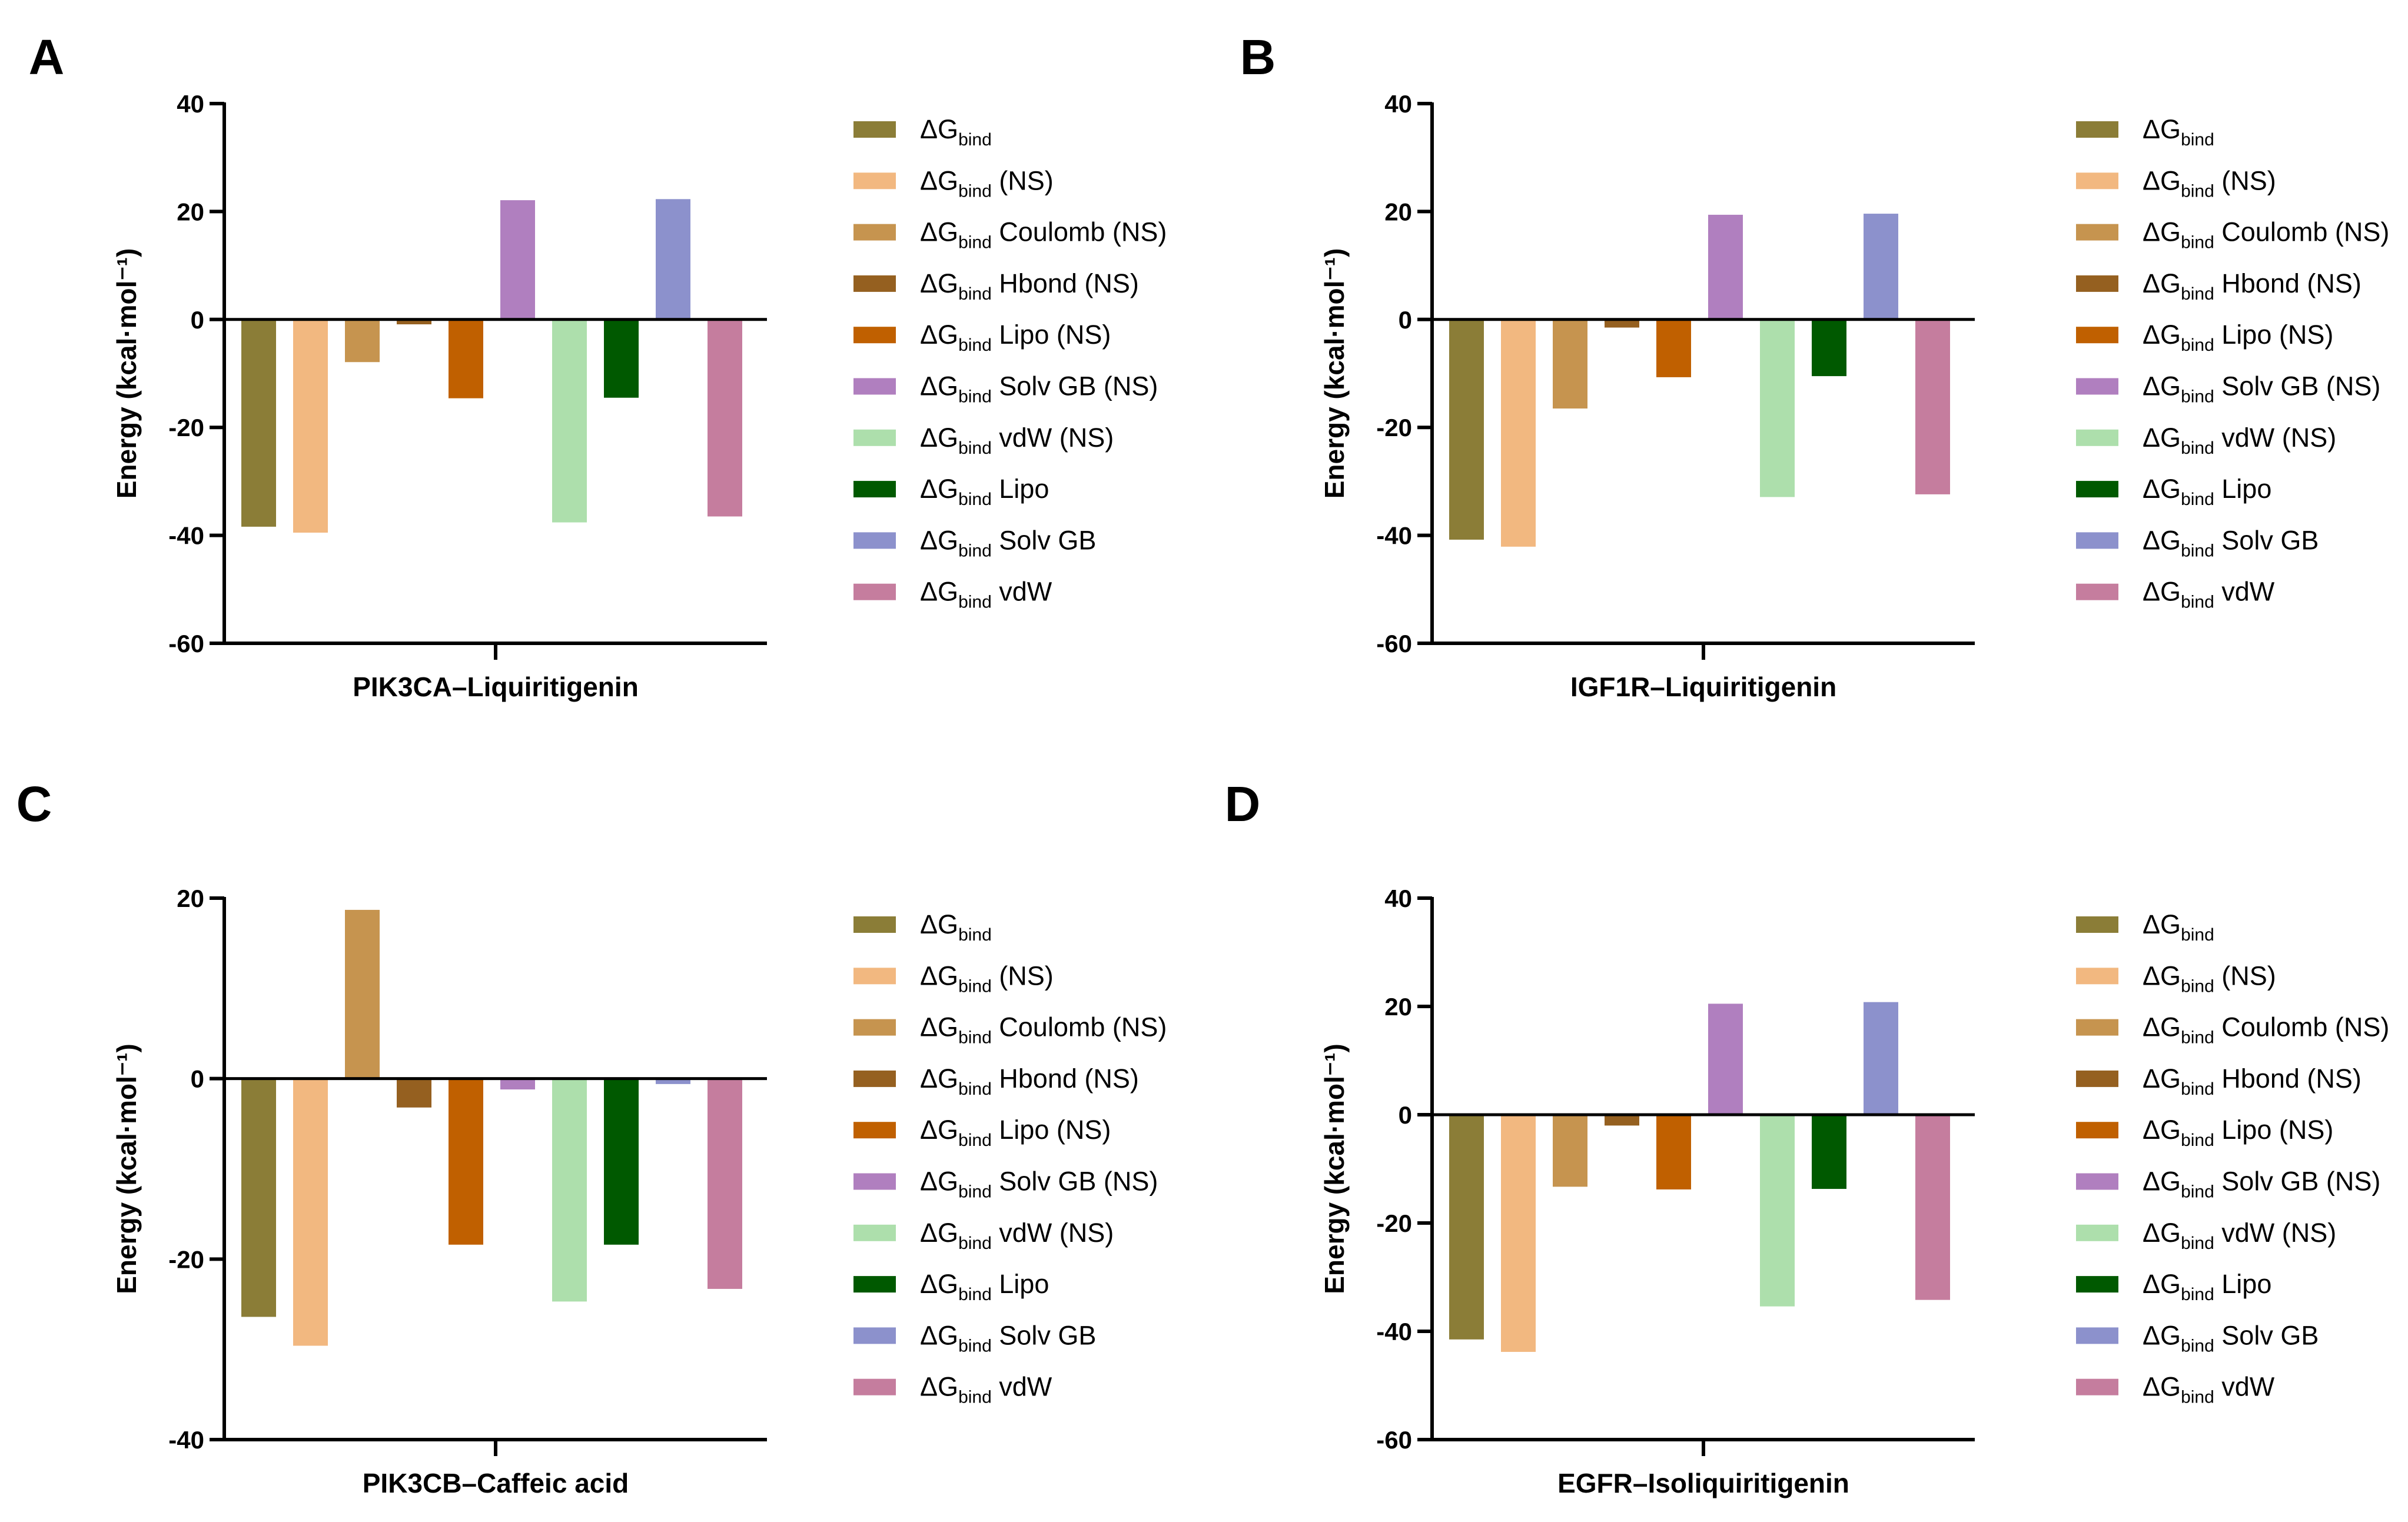 Image resolution: width=2408 pixels, height=1522 pixels. I want to click on x-axis-label: PIK3CB–Caffeic acid, so click(496, 1483).